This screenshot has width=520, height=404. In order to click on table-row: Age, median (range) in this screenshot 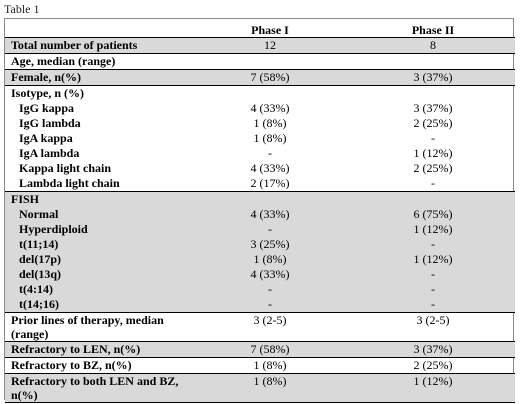, I will do `click(260, 62)`.